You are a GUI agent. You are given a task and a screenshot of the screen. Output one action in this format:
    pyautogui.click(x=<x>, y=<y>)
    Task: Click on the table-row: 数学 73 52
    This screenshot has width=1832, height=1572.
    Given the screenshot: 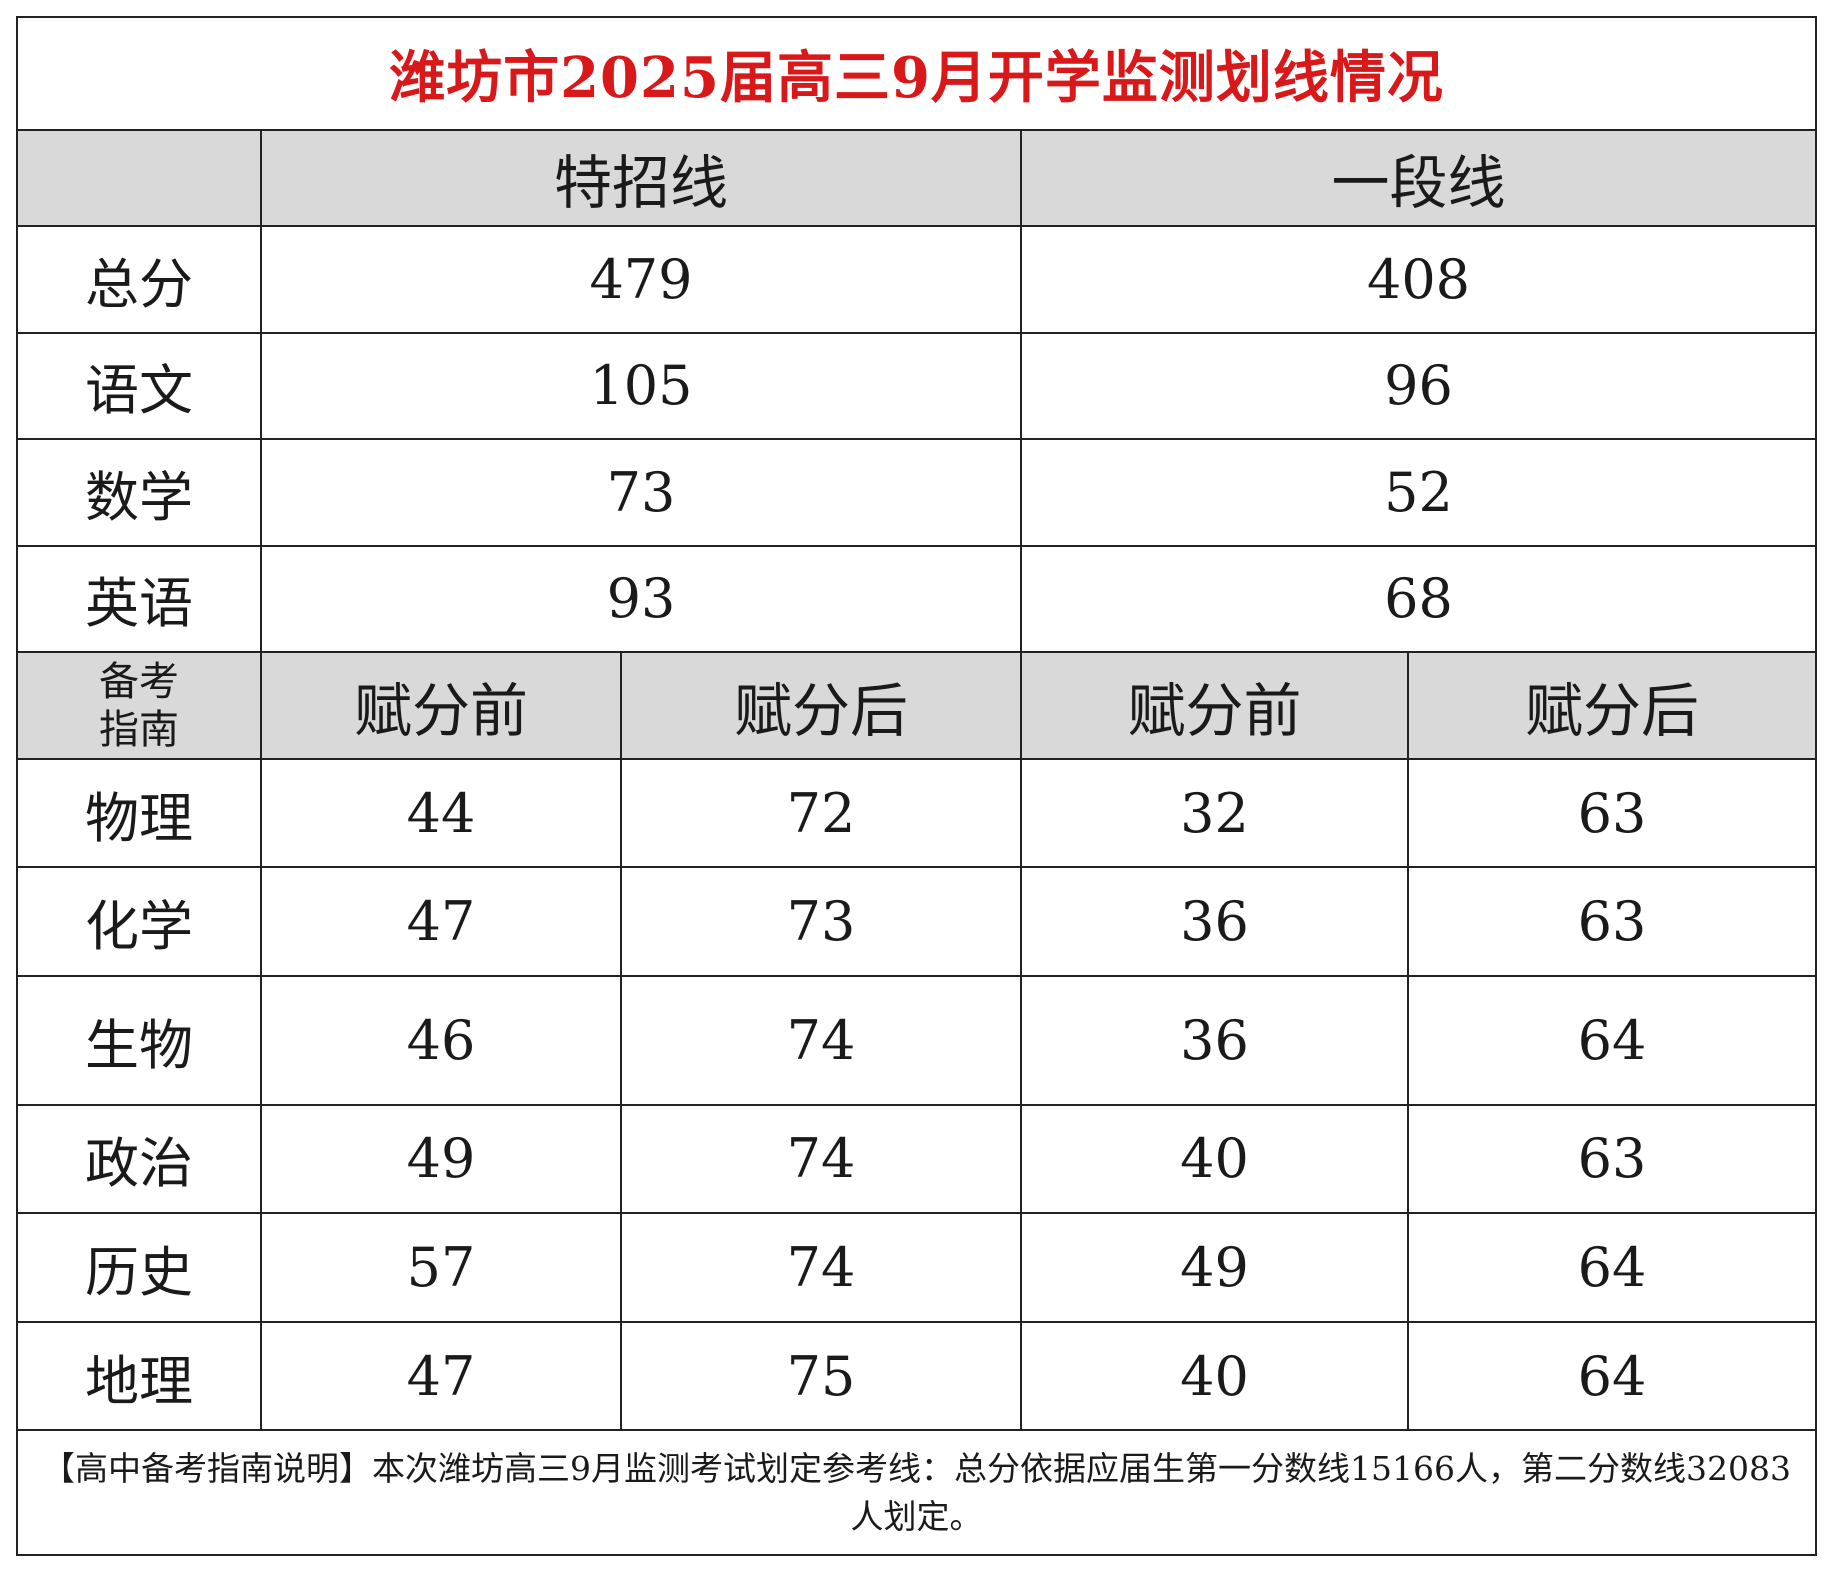 What is the action you would take?
    pyautogui.click(x=917, y=492)
    